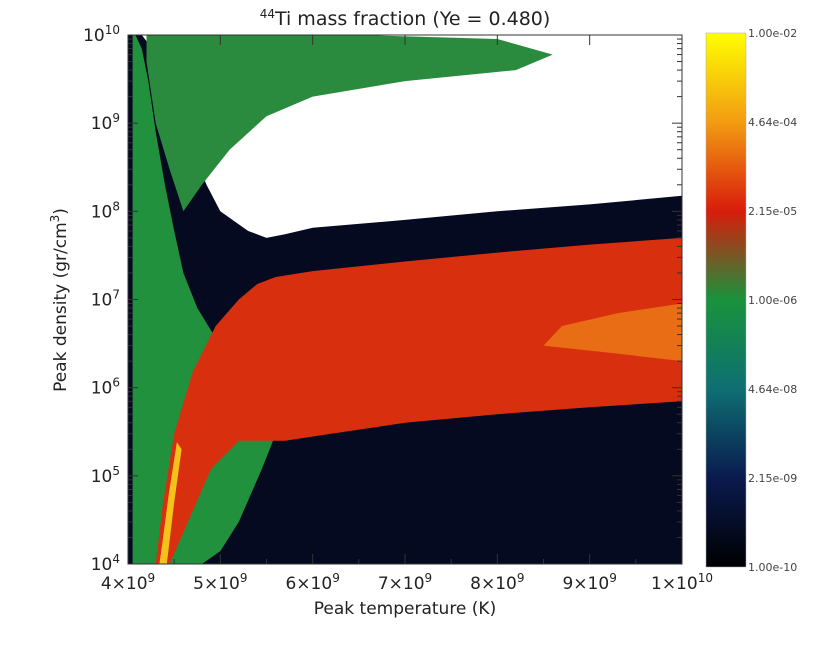 The width and height of the screenshot is (830, 670). What do you see at coordinates (772, 122) in the screenshot?
I see `colorbar-label-5: 4.64e-04` at bounding box center [772, 122].